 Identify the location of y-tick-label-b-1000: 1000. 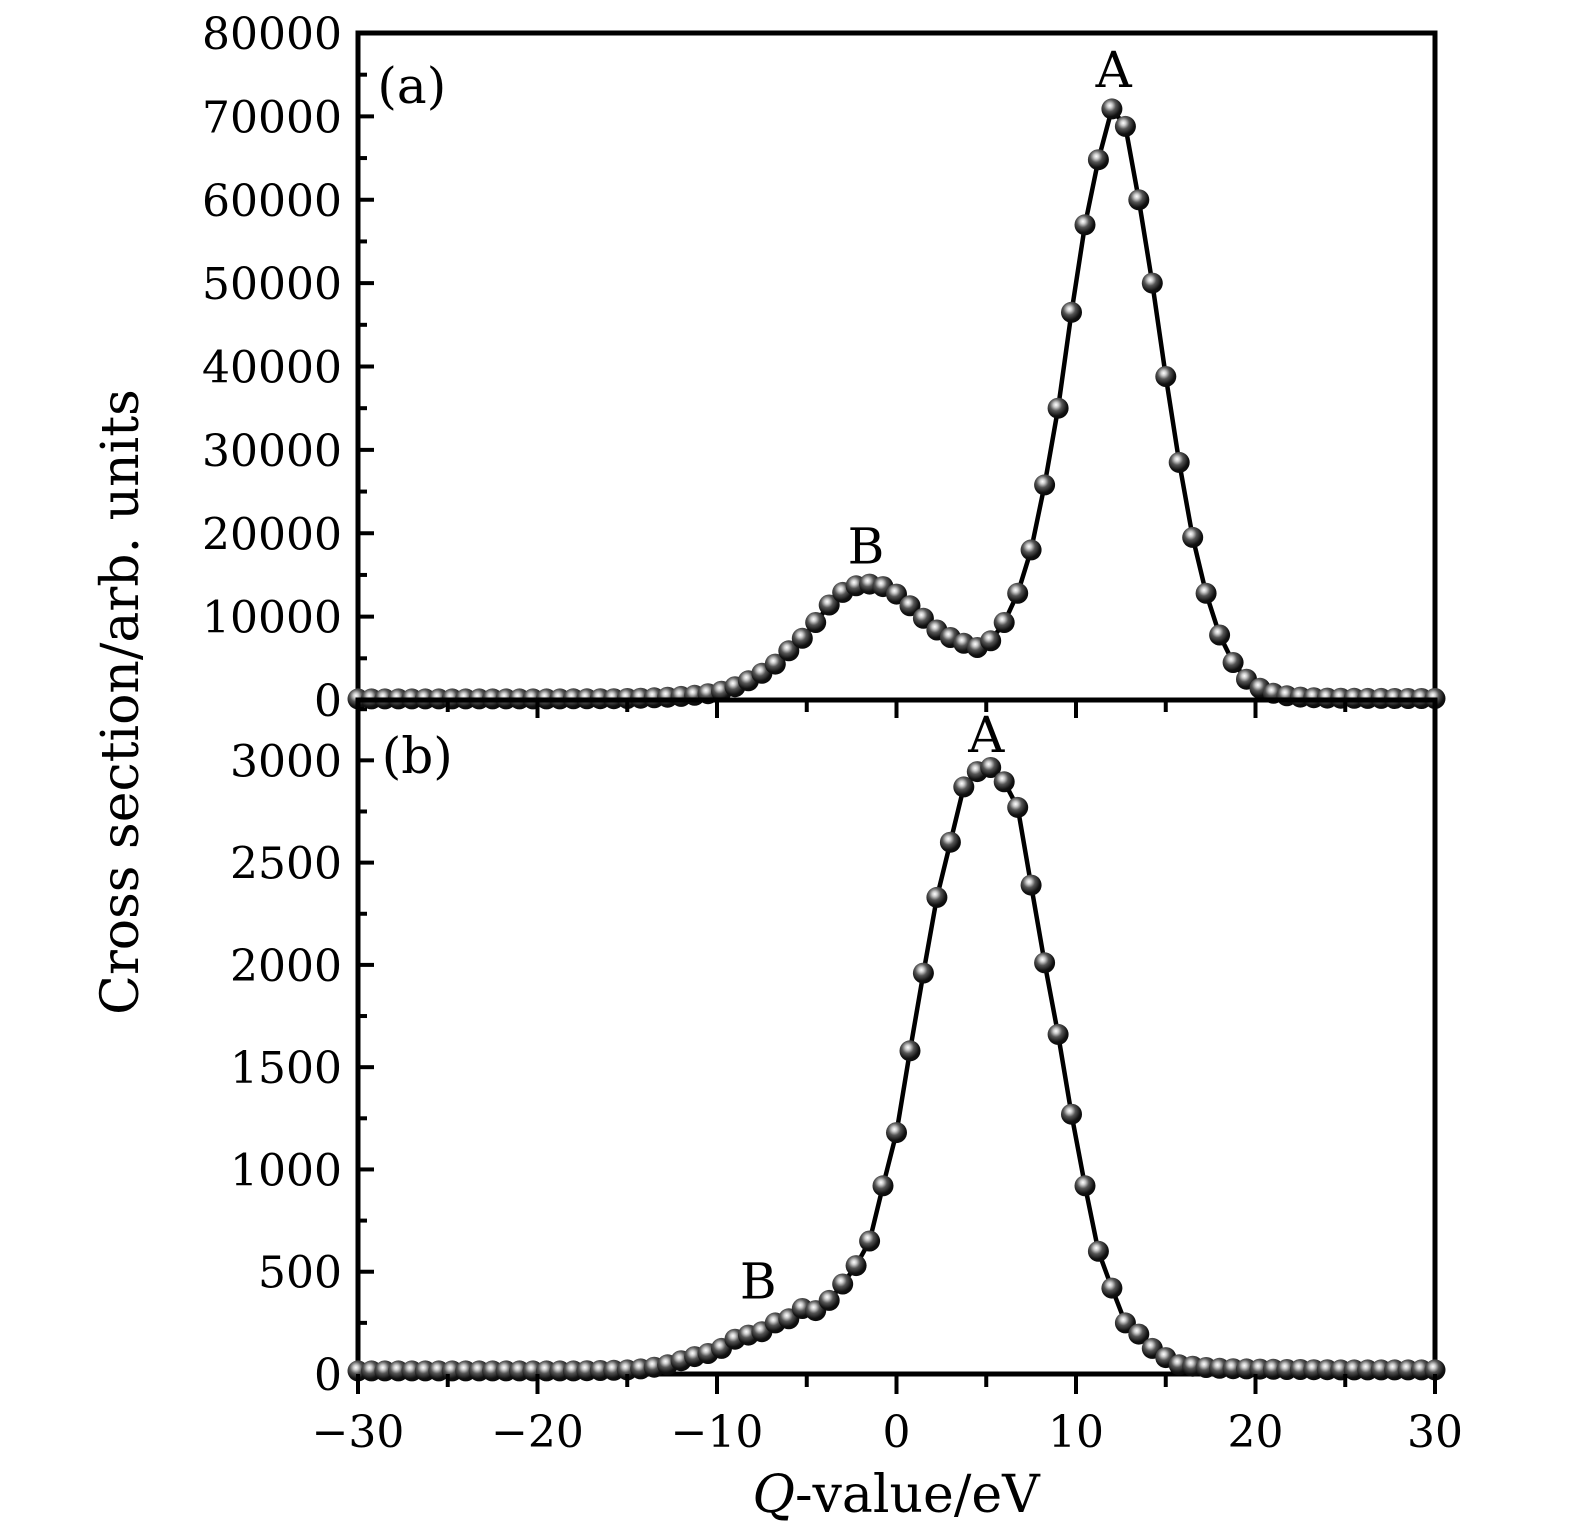
(286, 1170).